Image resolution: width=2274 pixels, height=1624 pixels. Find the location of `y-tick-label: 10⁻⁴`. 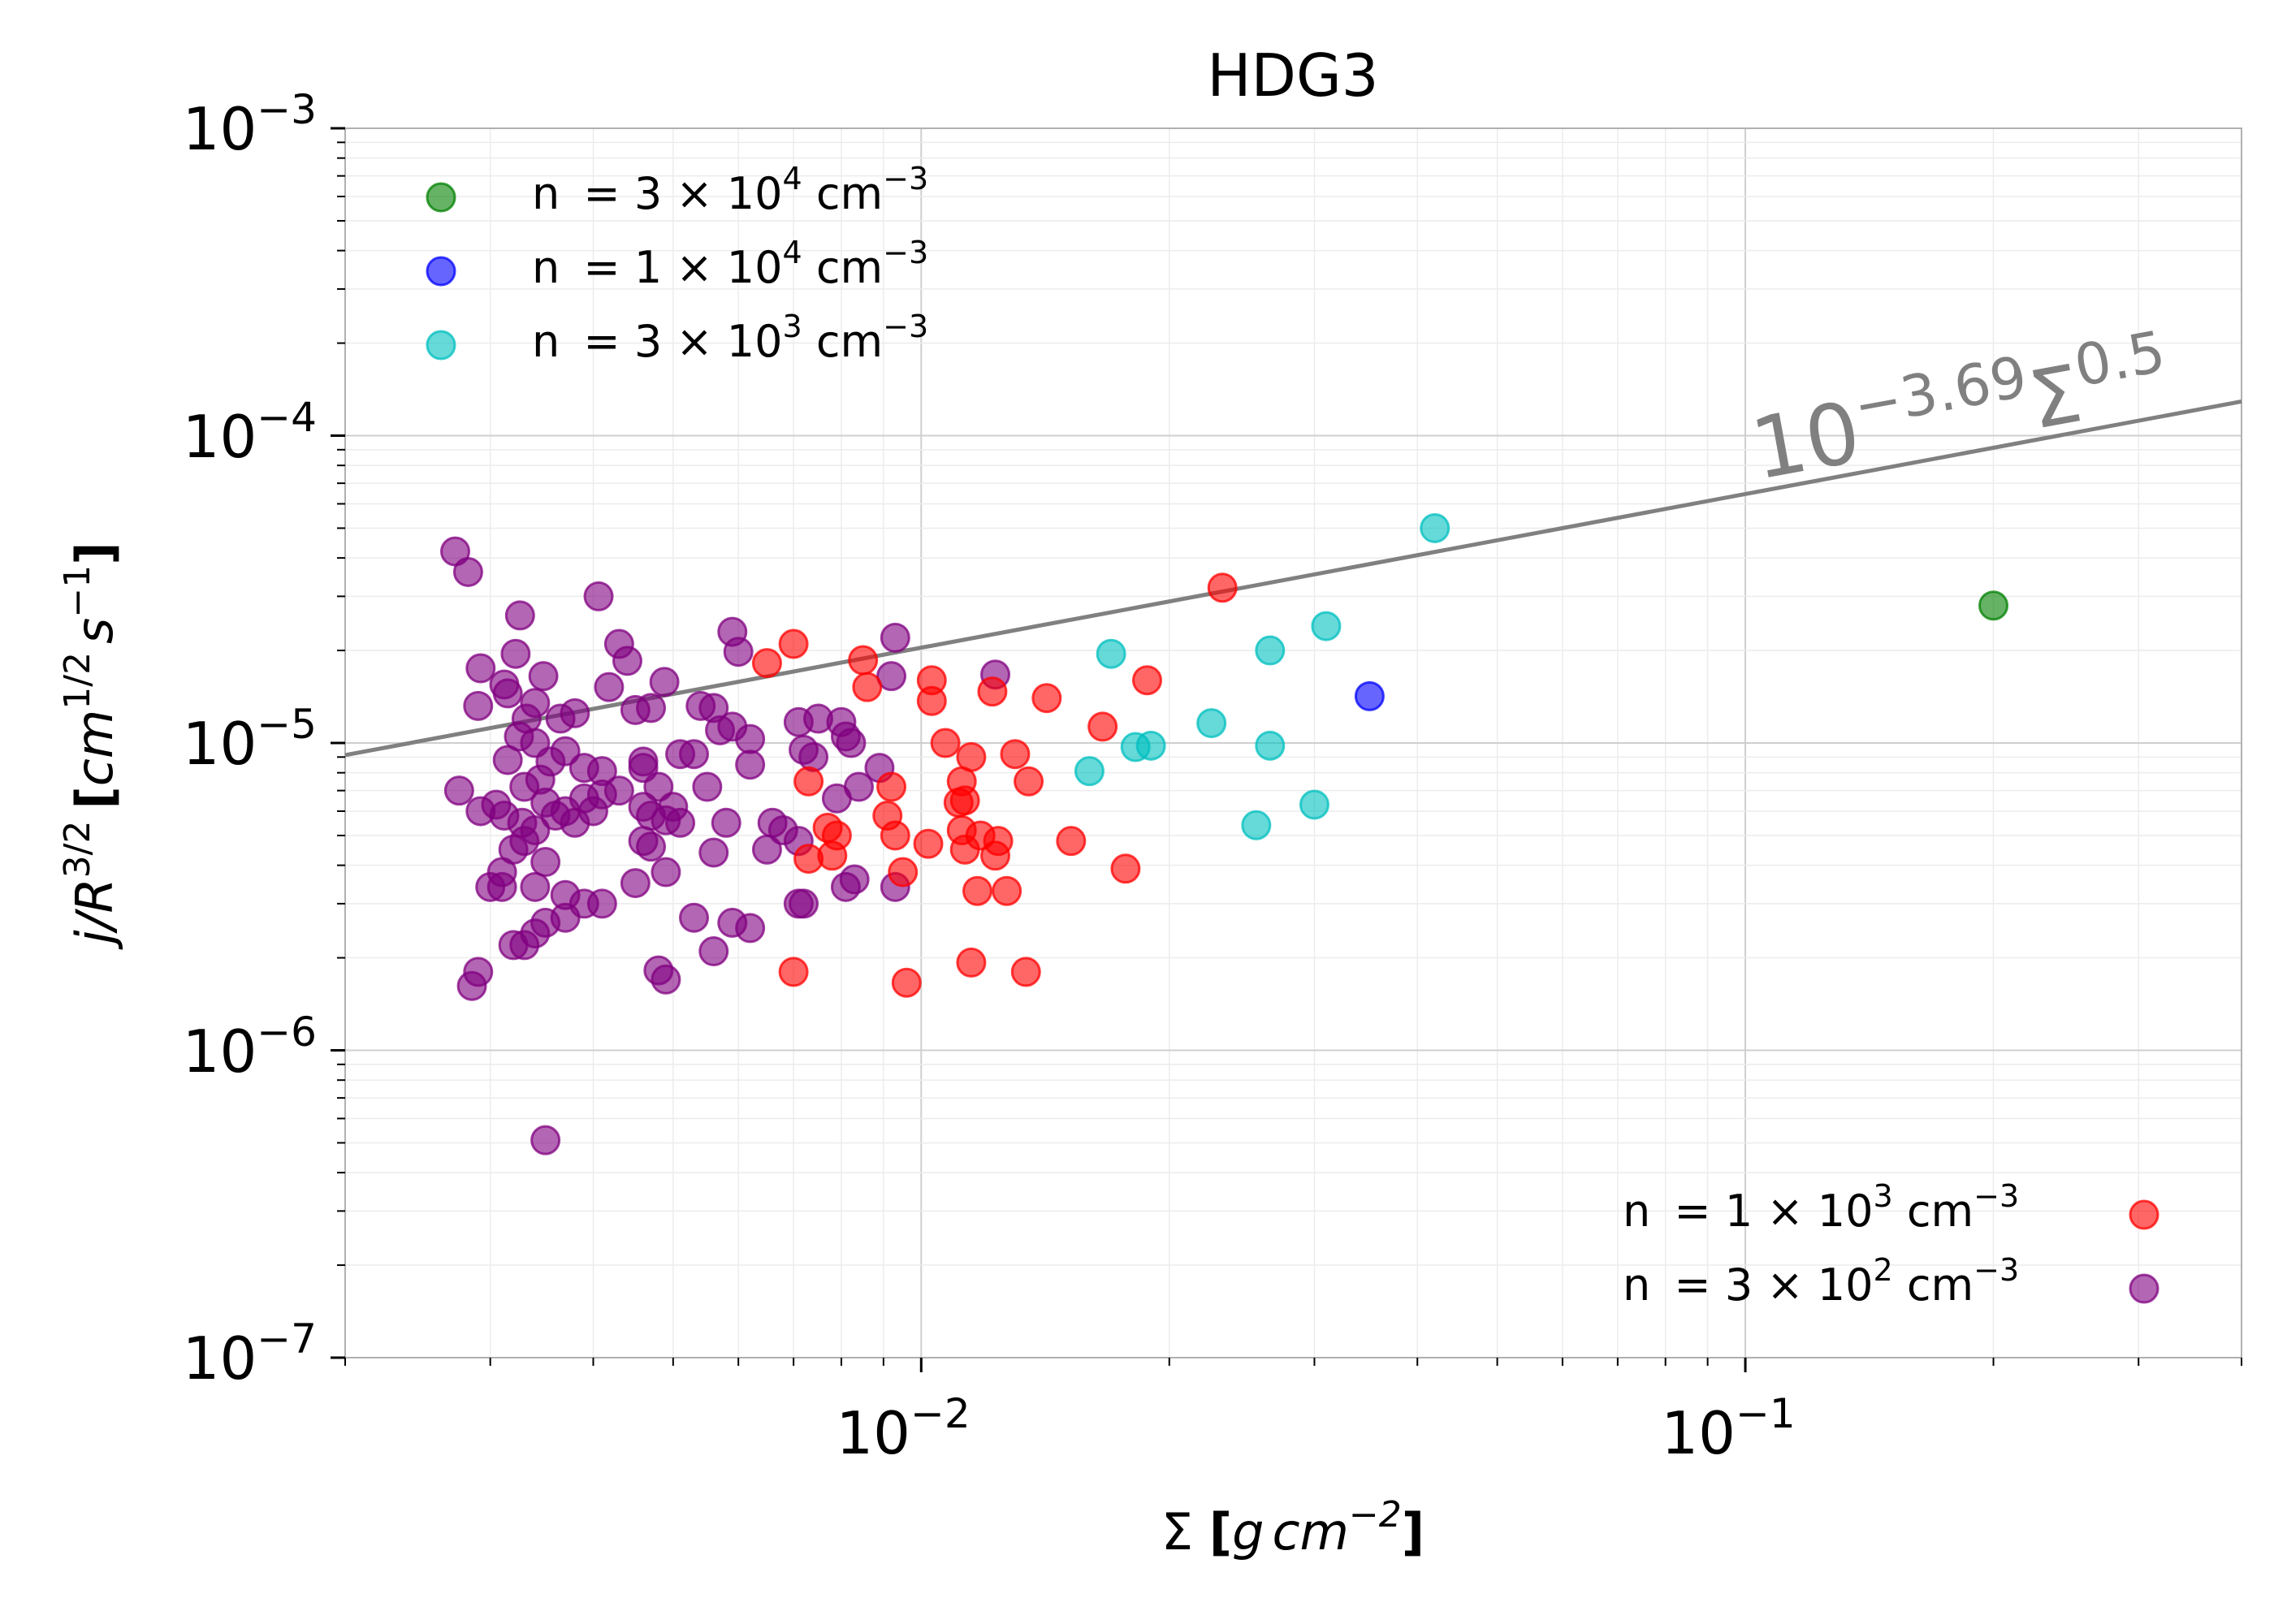

y-tick-label: 10⁻⁴ is located at coordinates (250, 433).